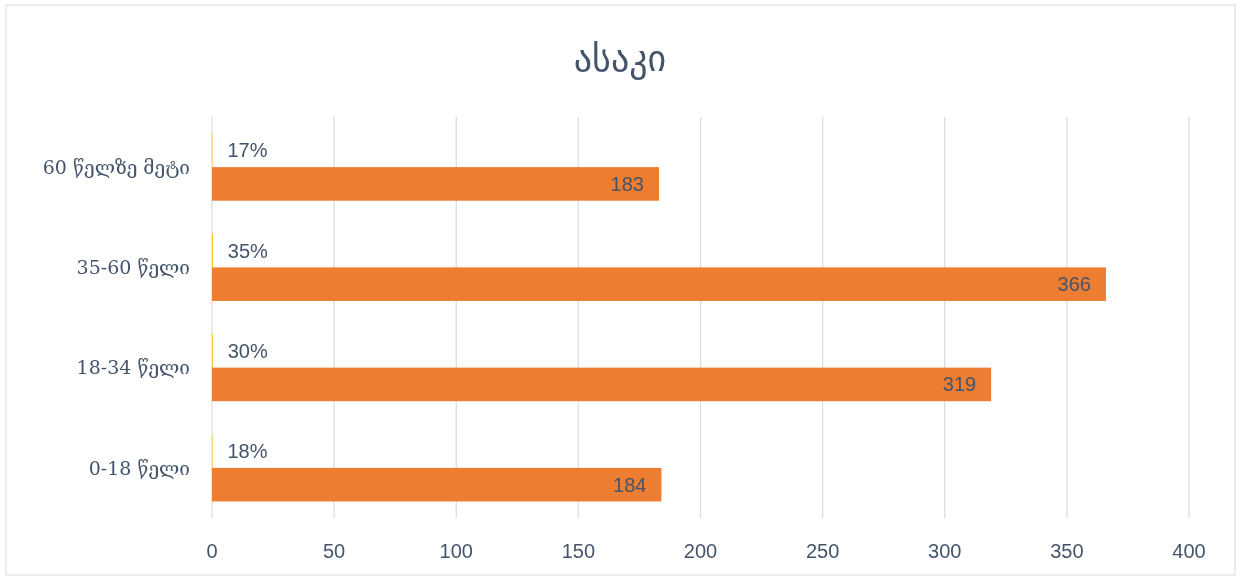  I want to click on x-tick-label: 150, so click(578, 551).